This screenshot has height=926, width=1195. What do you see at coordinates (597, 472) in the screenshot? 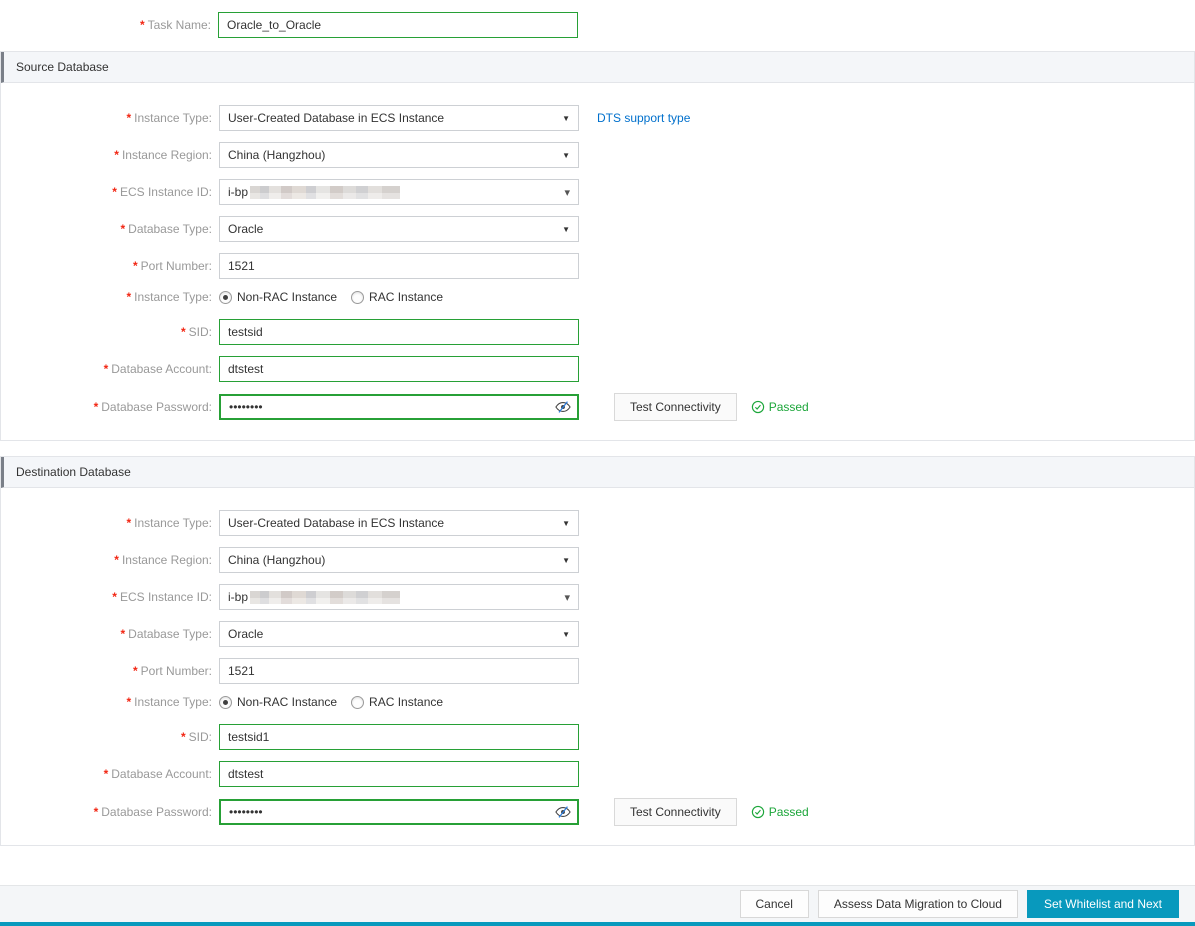
I see `destination-section-title: Destination Database` at bounding box center [597, 472].